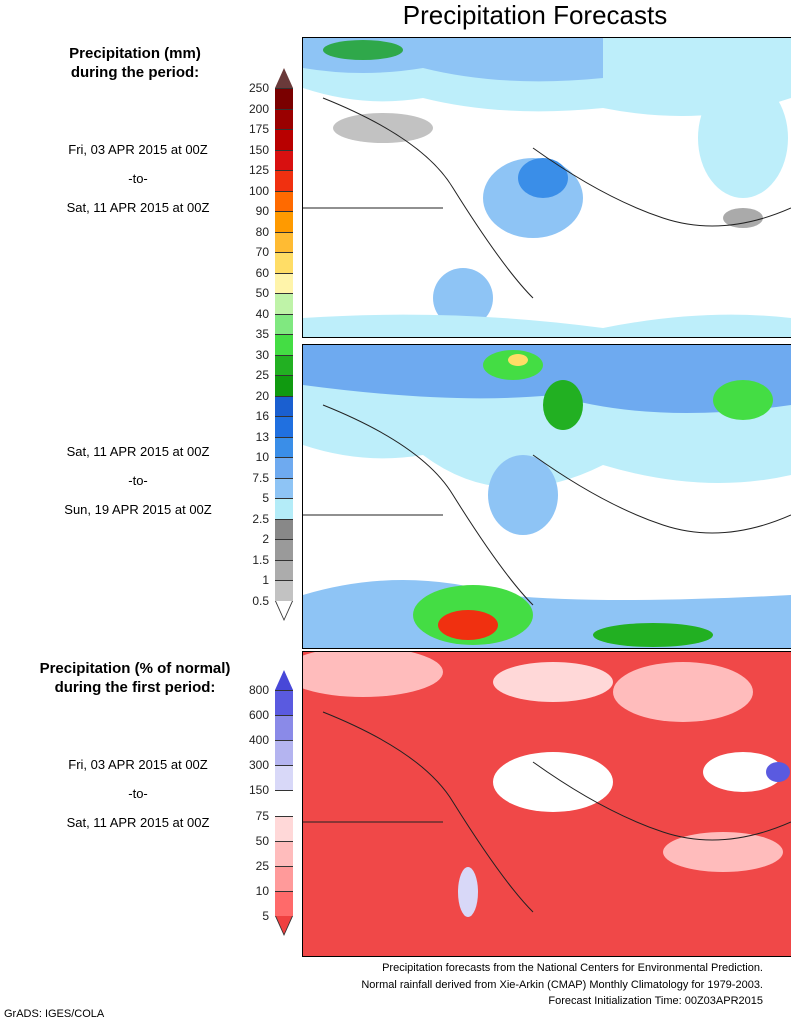  I want to click on colorbar-label: 20, so click(262, 395).